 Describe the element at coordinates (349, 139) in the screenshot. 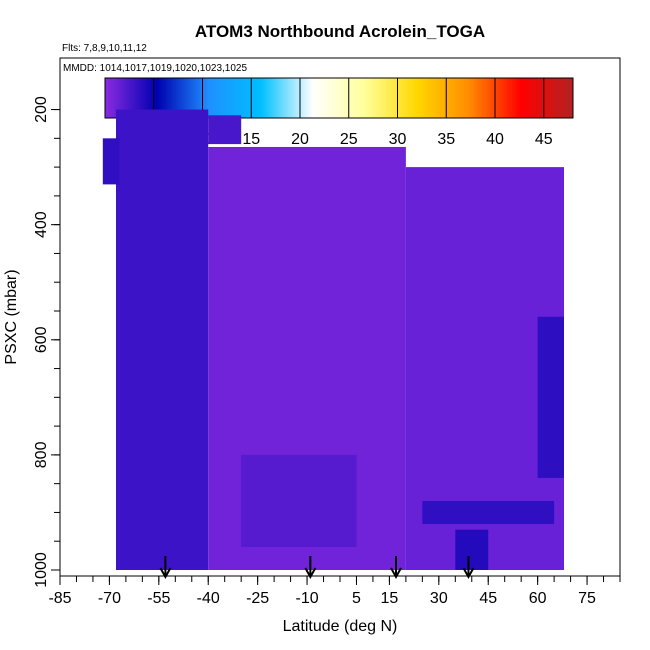

I see `colorbar-tick-label: 25` at that location.